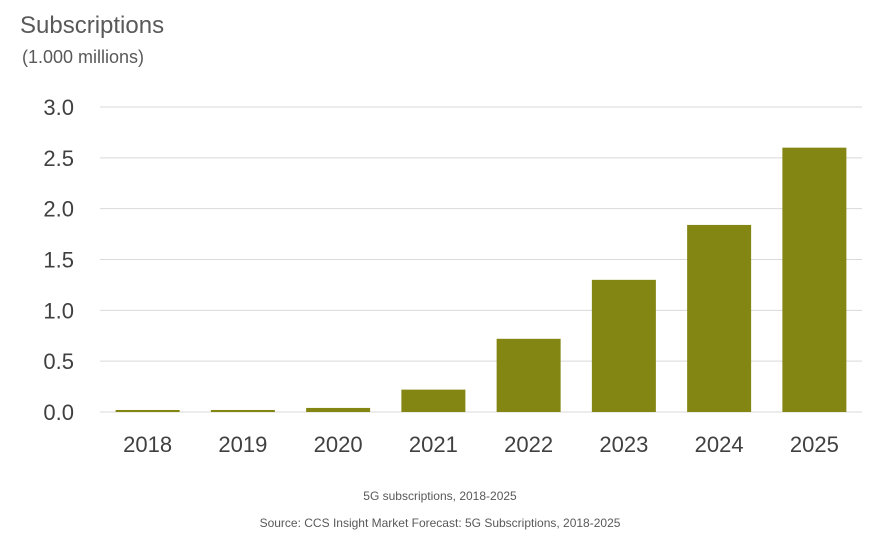  I want to click on y-tick-label: 3.0, so click(58, 107).